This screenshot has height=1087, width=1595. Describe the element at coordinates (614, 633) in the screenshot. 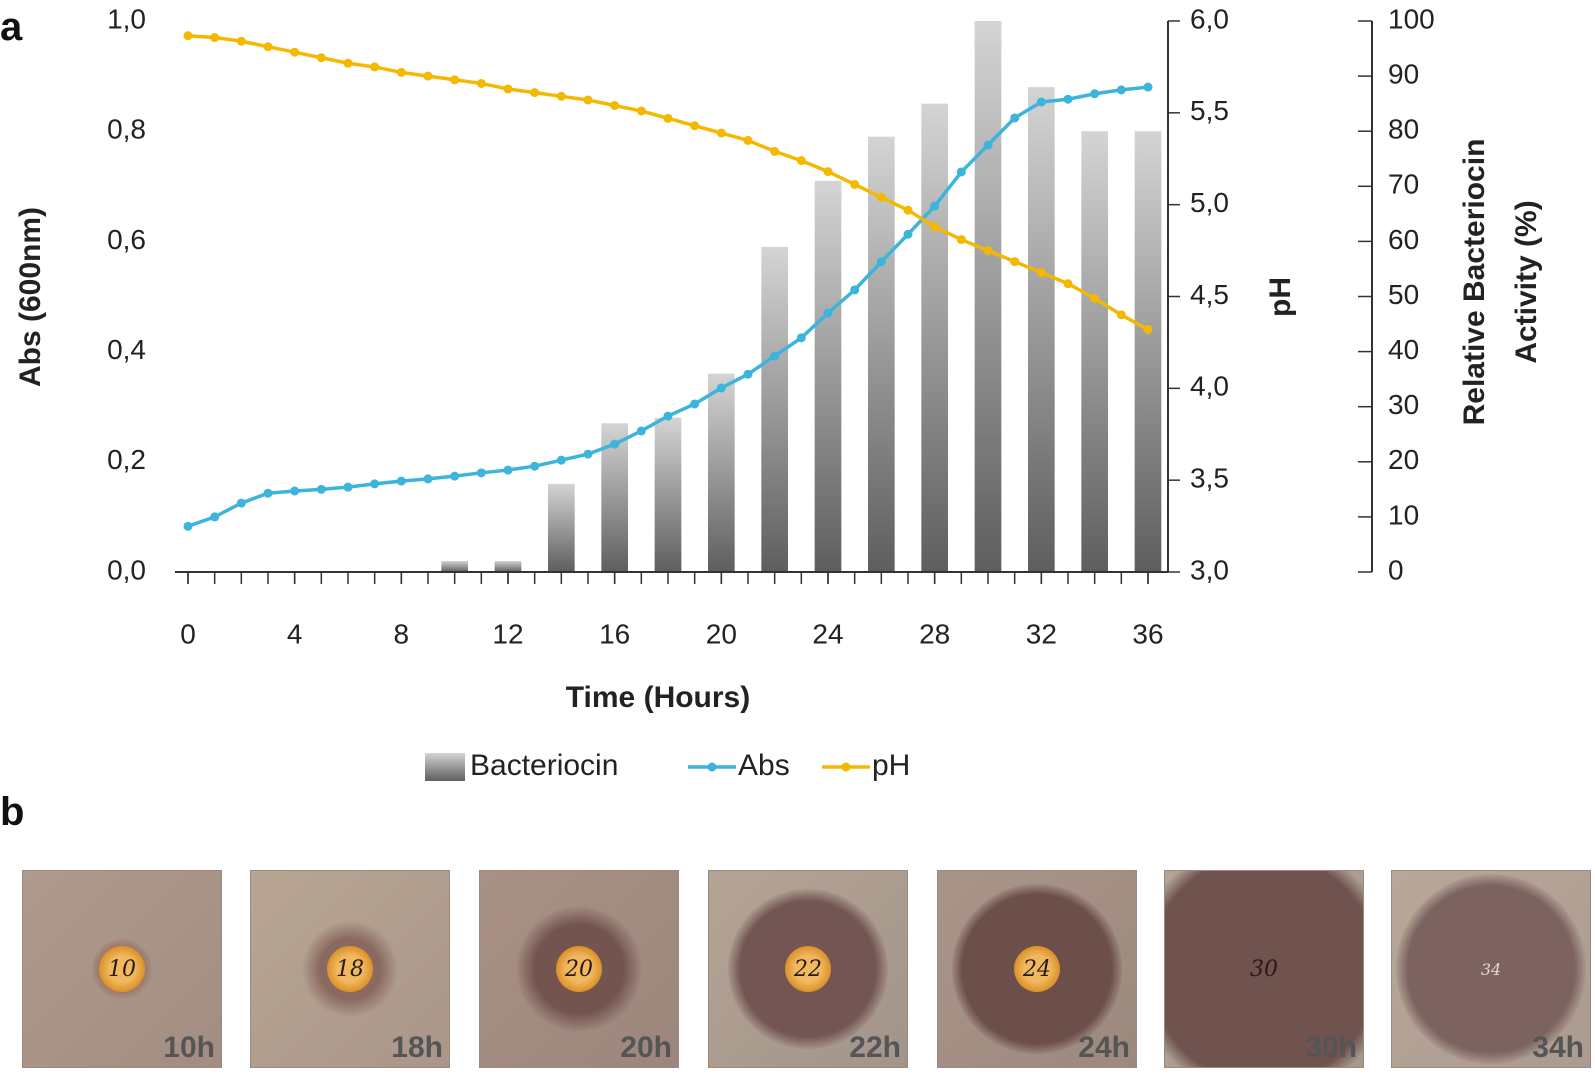

I see `x-tick-label: 16` at that location.